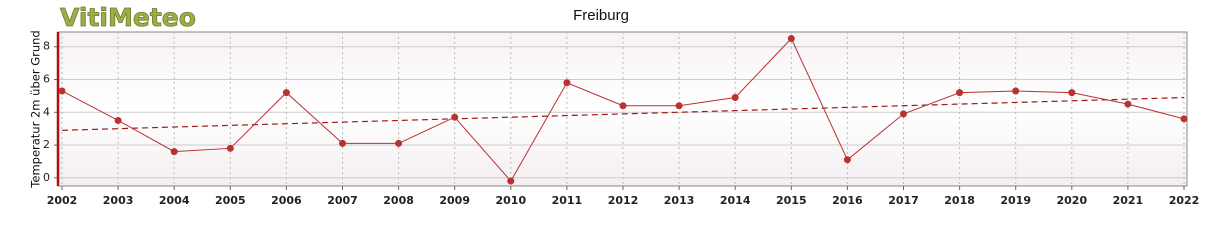 The image size is (1207, 240). I want to click on chart-title: Freiburg, so click(601, 15).